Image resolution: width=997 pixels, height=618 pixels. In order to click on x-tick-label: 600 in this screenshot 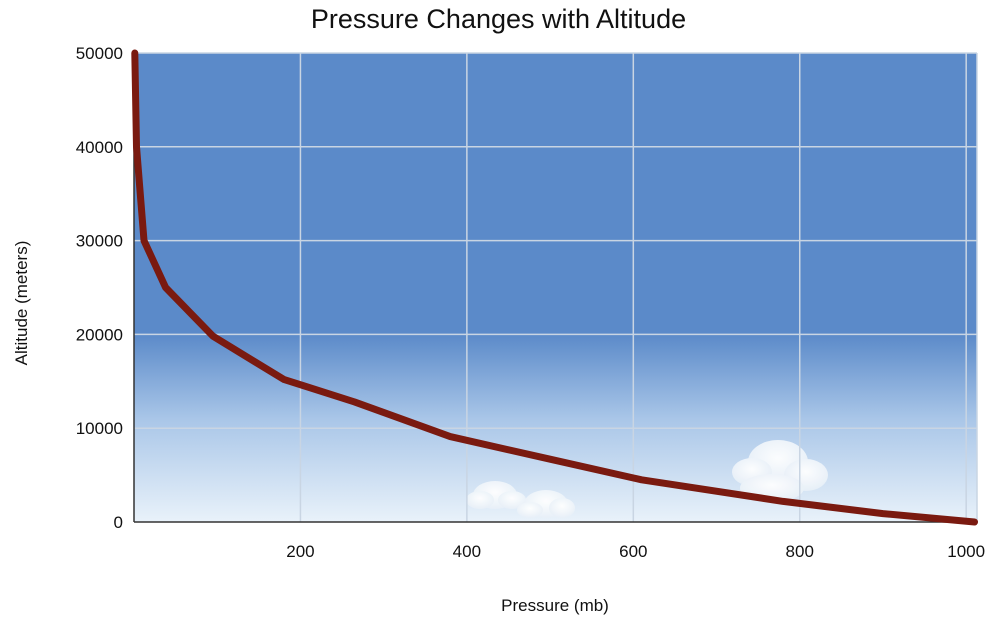, I will do `click(633, 551)`.